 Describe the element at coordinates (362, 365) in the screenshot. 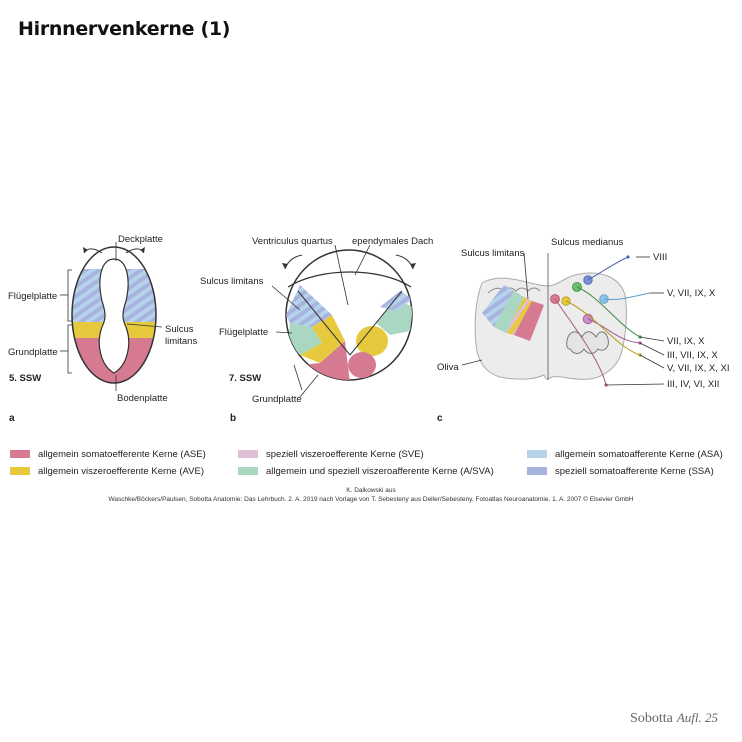

I see `panel-b-ase-right` at that location.